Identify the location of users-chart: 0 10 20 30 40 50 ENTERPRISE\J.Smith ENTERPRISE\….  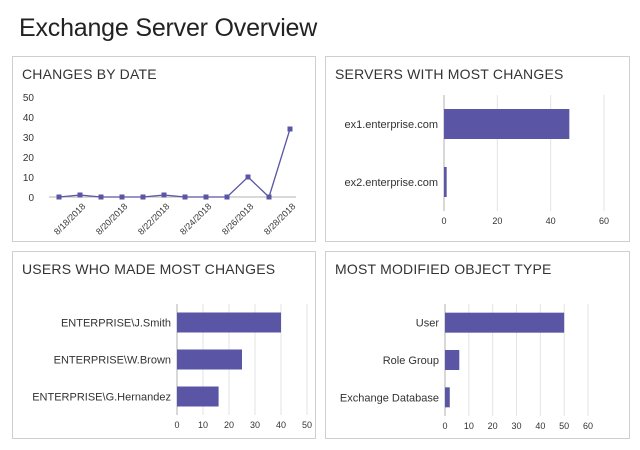
(172, 367).